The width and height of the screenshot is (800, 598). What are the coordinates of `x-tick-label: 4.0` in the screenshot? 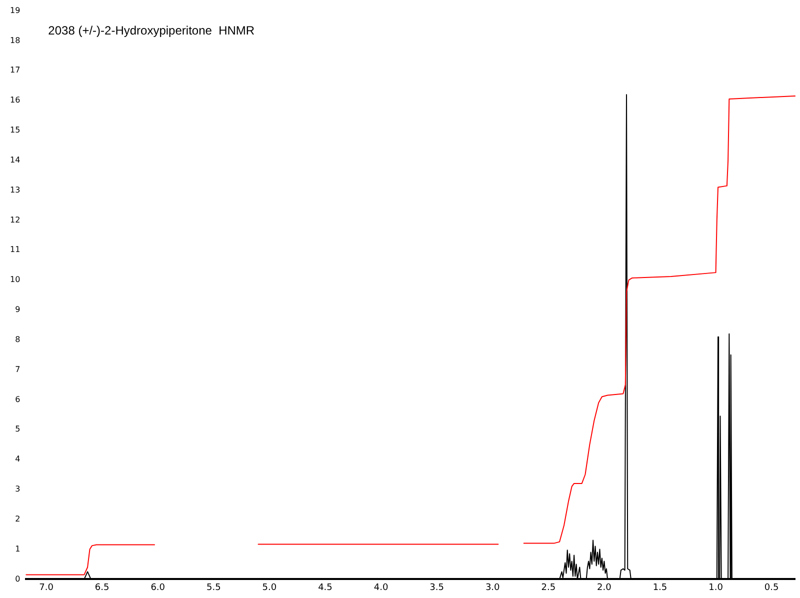 It's located at (381, 587).